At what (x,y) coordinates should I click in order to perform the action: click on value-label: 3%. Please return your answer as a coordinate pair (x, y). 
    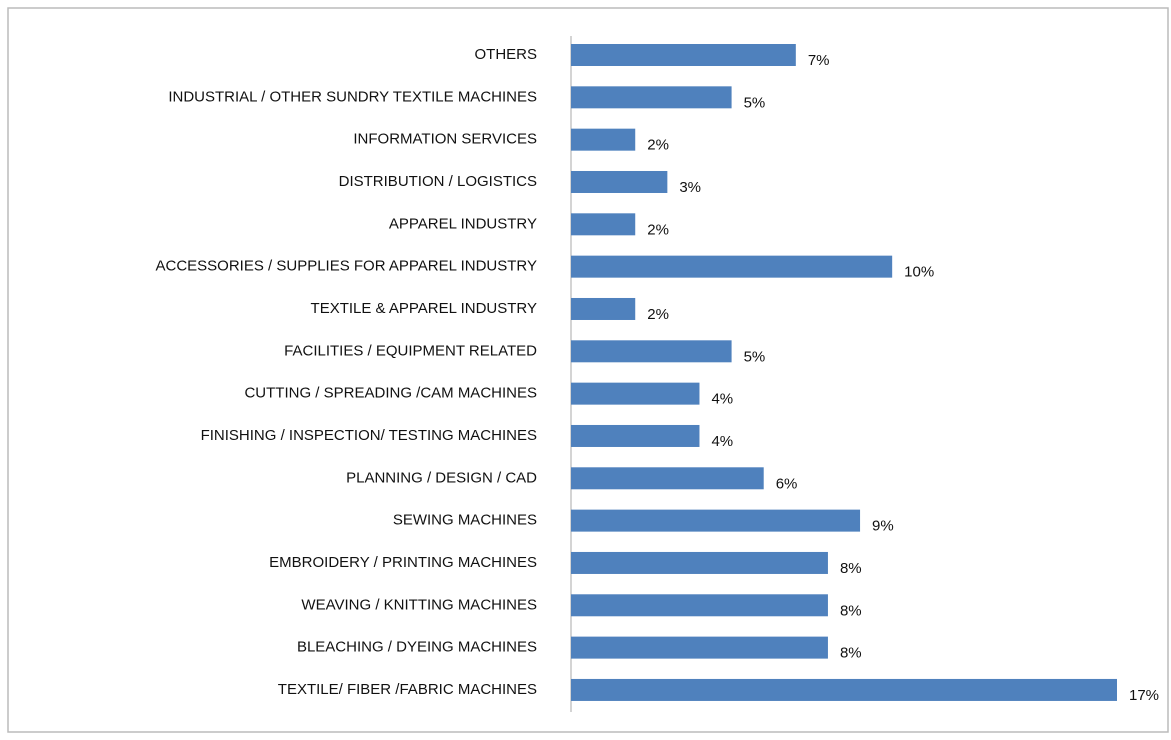
    Looking at the image, I should click on (690, 187).